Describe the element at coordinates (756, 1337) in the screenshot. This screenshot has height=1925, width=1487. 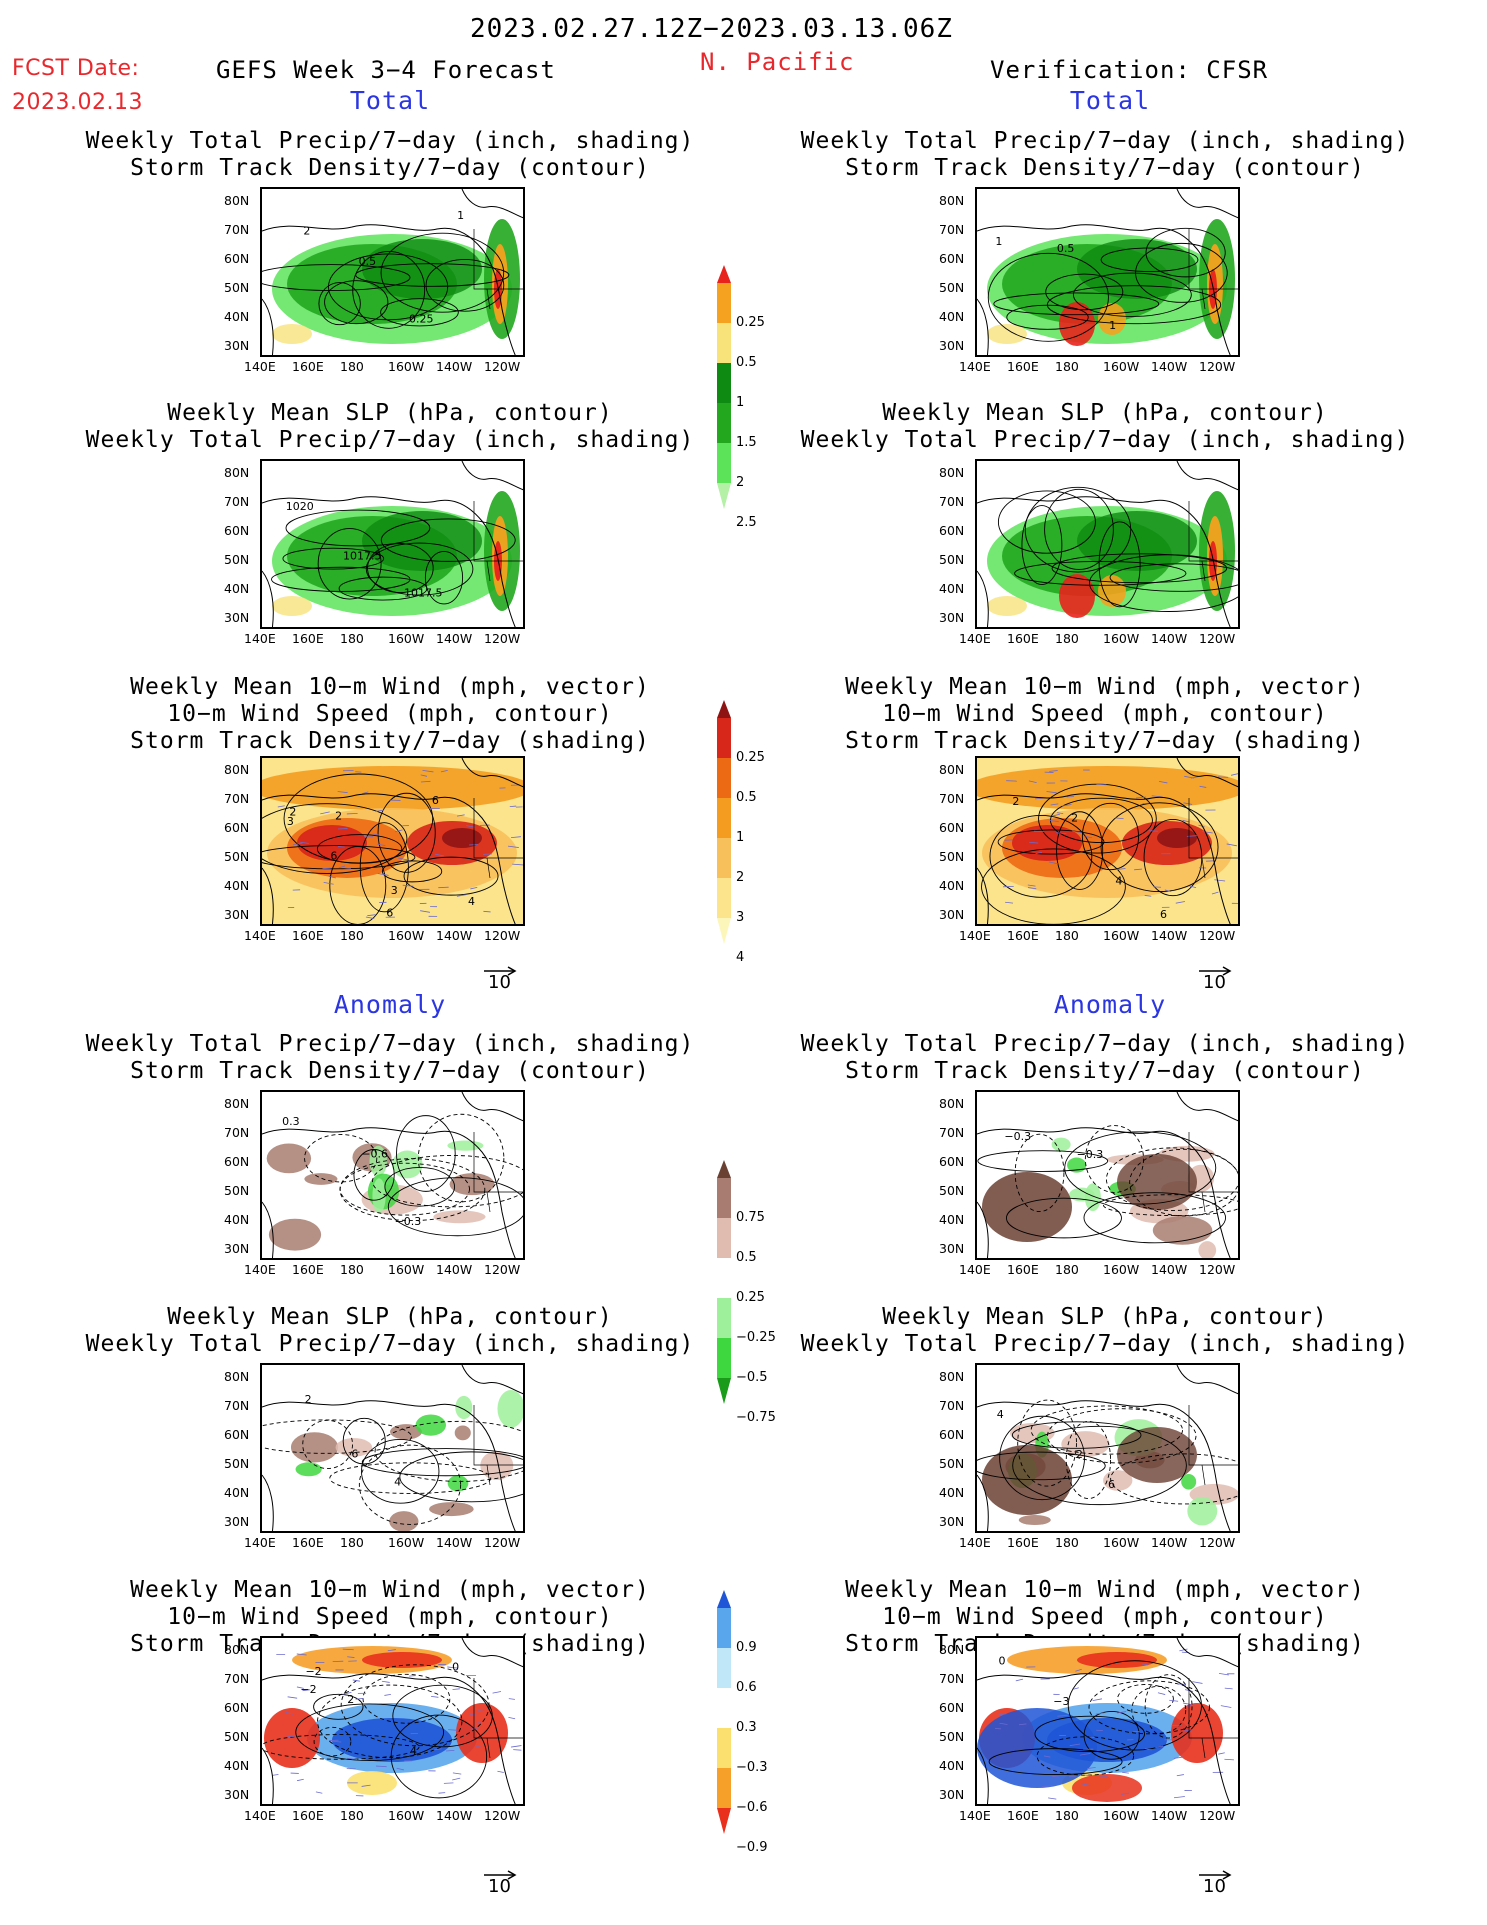
I see `colorbar-level-label: −0.25` at that location.